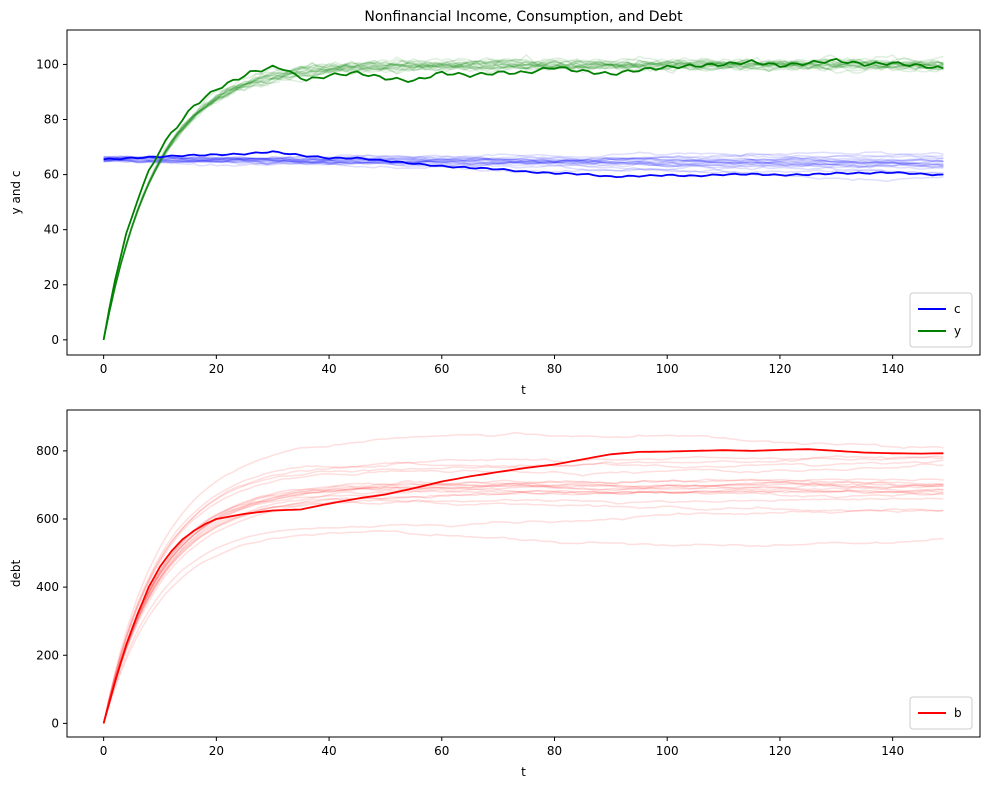  Describe the element at coordinates (47, 64) in the screenshot. I see `y-tick-label: 100` at that location.